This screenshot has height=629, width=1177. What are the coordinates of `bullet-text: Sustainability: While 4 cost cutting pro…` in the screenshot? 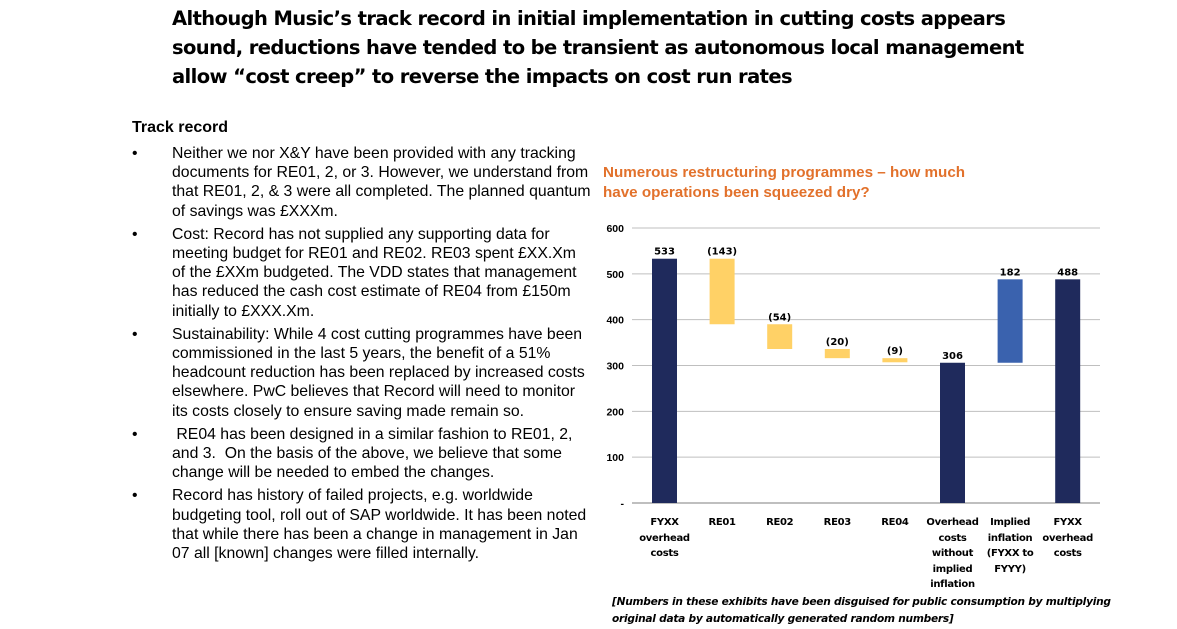 It's located at (378, 372).